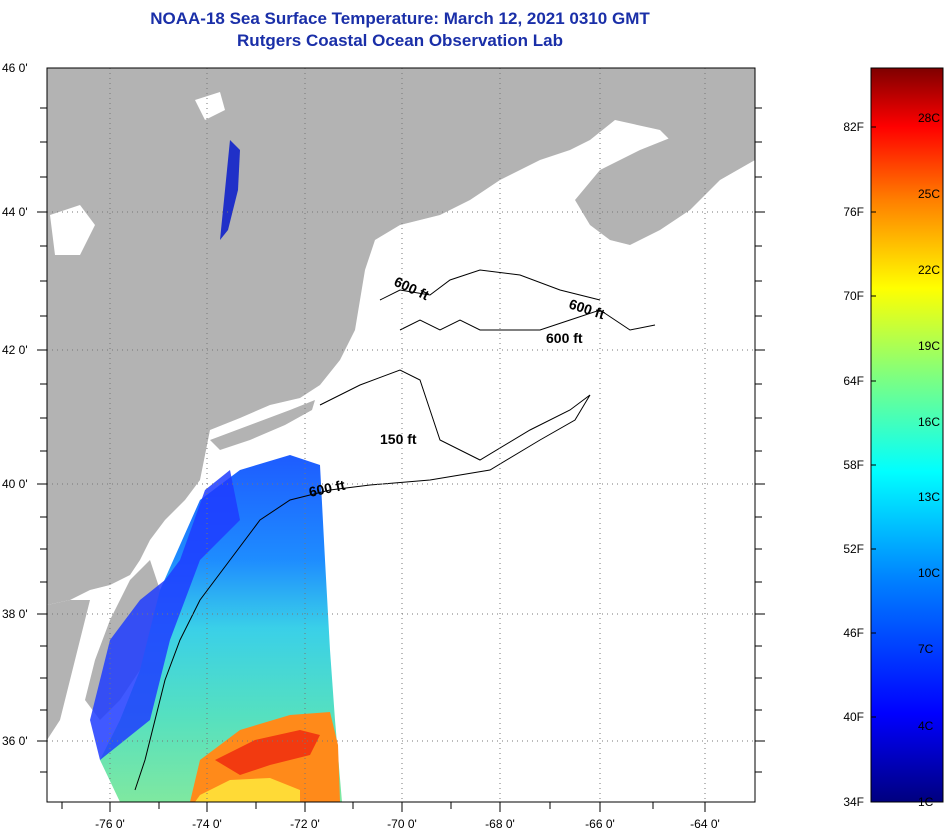 The width and height of the screenshot is (944, 832). I want to click on lake-patch, so click(230, 190).